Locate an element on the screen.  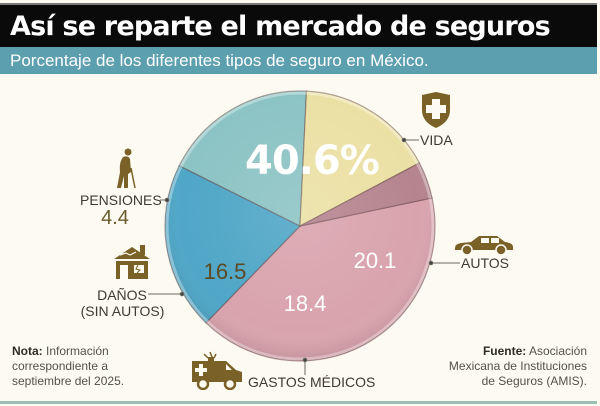
shield-cross-icon is located at coordinates (436, 110).